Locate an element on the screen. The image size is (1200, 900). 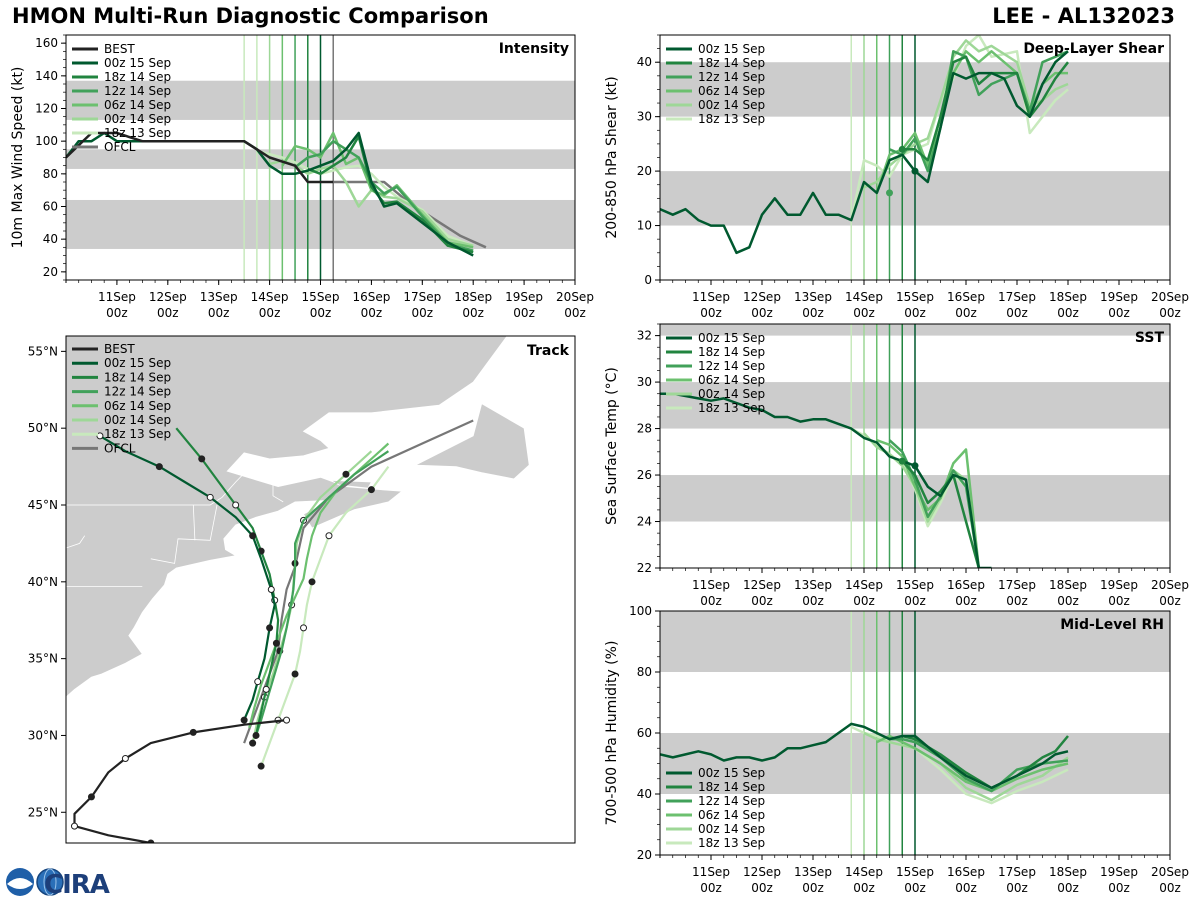
intensity-ytick-label: 20 is located at coordinates (50, 272).